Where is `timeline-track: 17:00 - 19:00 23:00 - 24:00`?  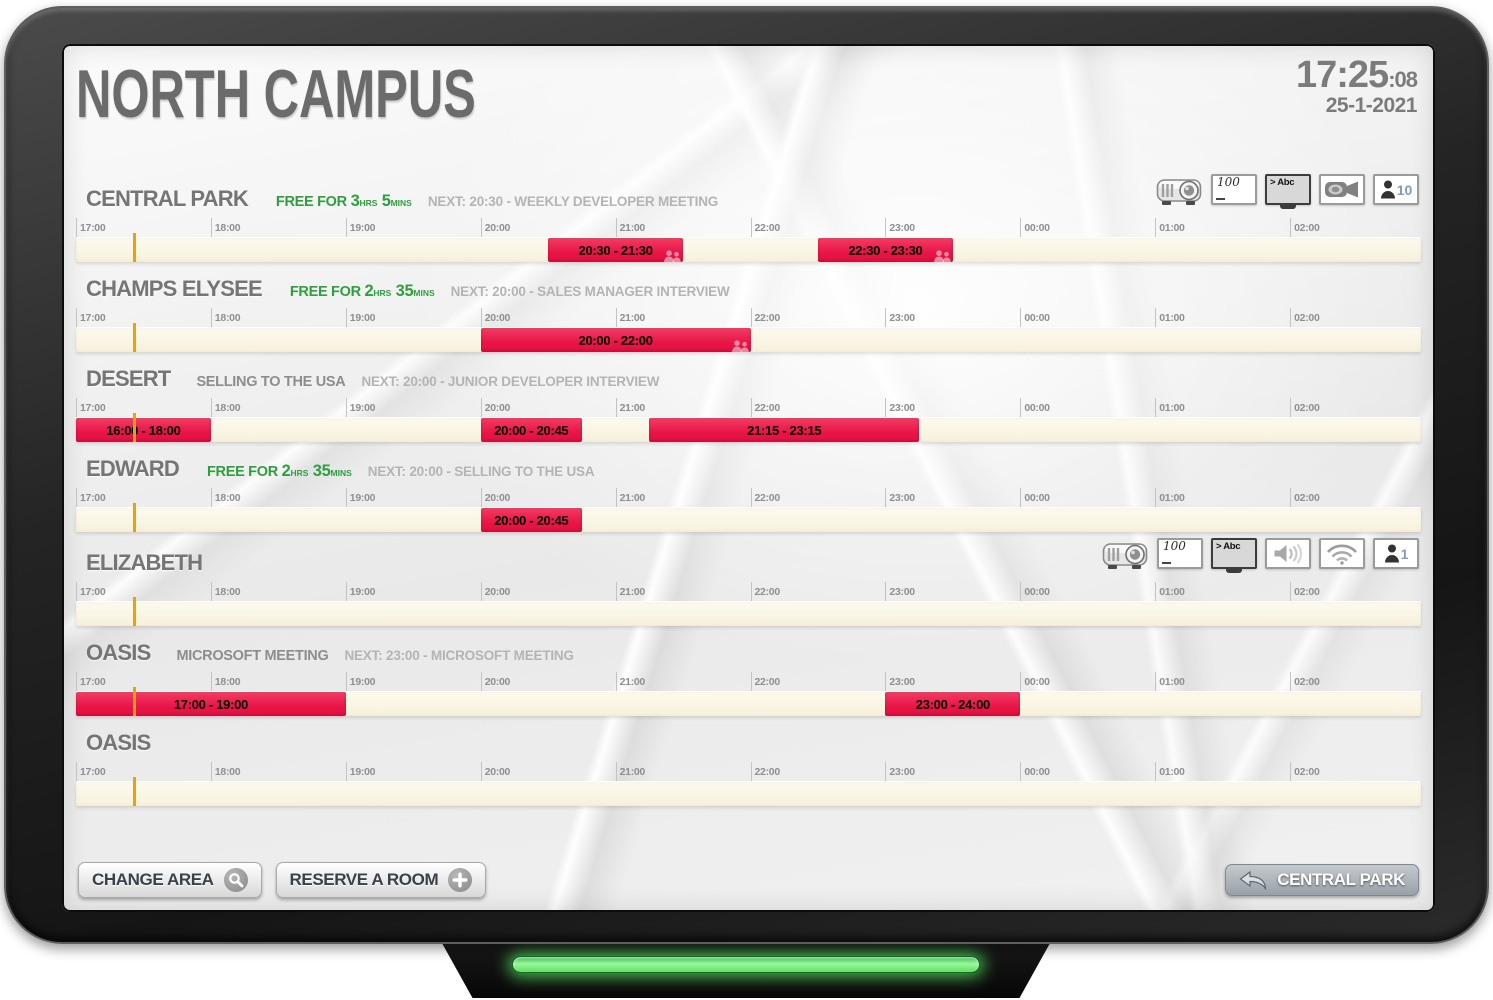
timeline-track: 17:00 - 19:00 23:00 - 24:00 is located at coordinates (748, 701).